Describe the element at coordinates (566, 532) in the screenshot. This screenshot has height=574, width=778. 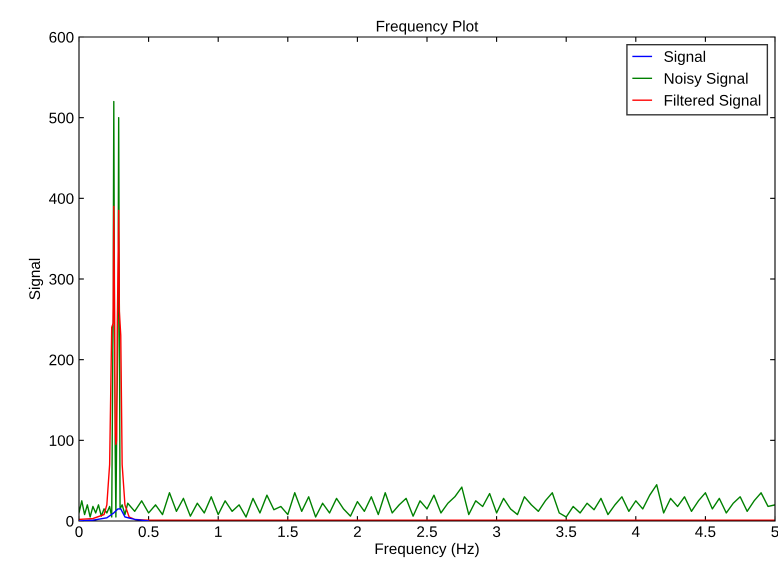
I see `x-tick-label: 3.5` at that location.